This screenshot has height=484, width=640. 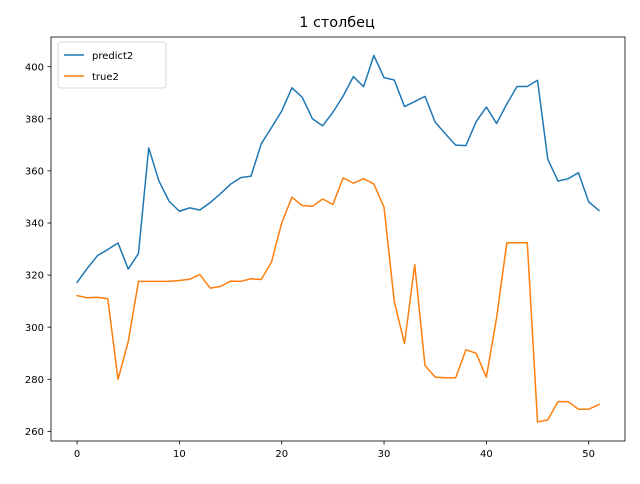 I want to click on chart-title: 1 столбец, so click(x=337, y=23).